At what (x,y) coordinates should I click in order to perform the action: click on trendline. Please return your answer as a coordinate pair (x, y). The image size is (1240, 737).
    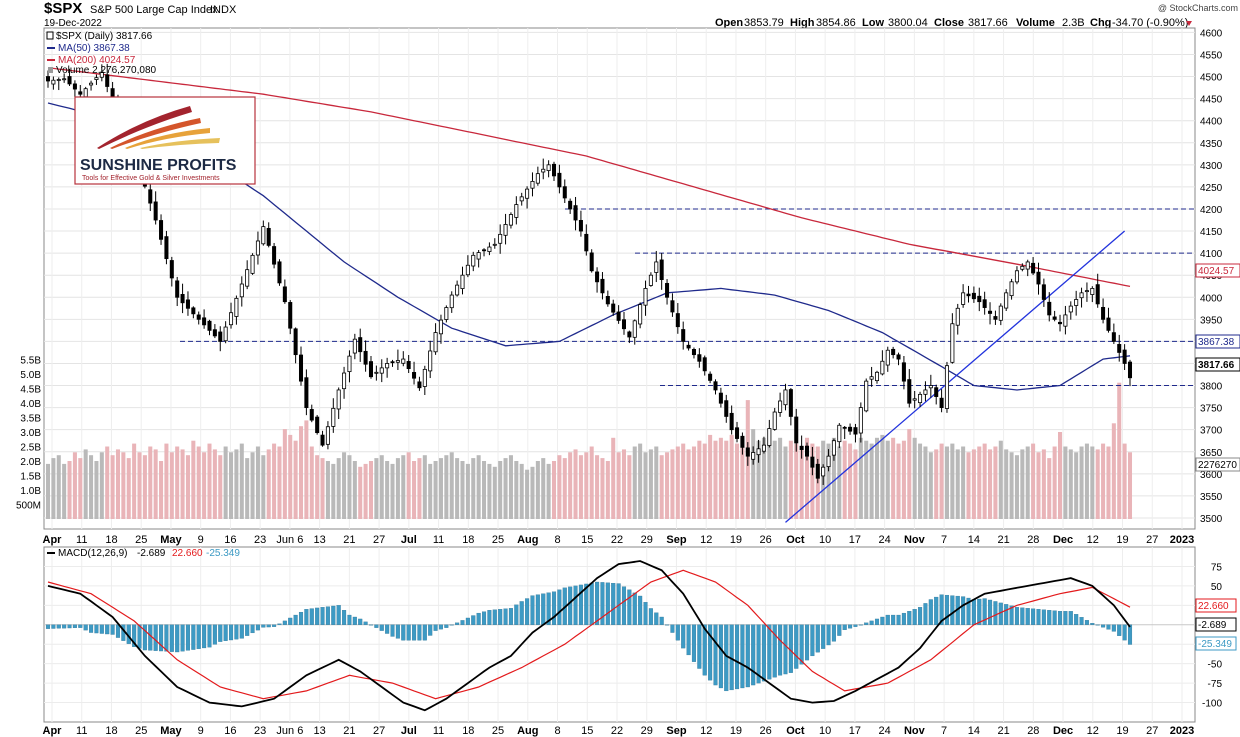
    Looking at the image, I should click on (955, 376).